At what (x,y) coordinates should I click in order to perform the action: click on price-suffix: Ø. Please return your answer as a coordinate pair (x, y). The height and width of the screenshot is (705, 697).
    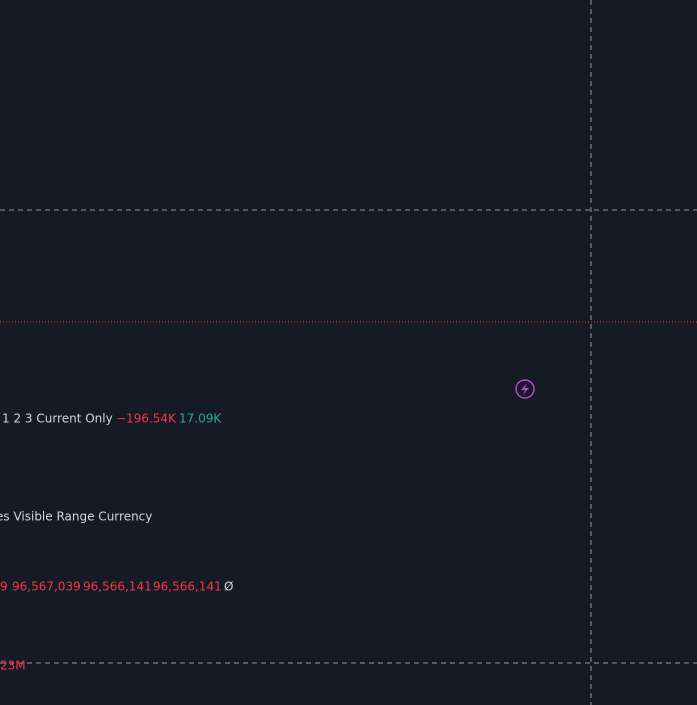
    Looking at the image, I should click on (228, 587).